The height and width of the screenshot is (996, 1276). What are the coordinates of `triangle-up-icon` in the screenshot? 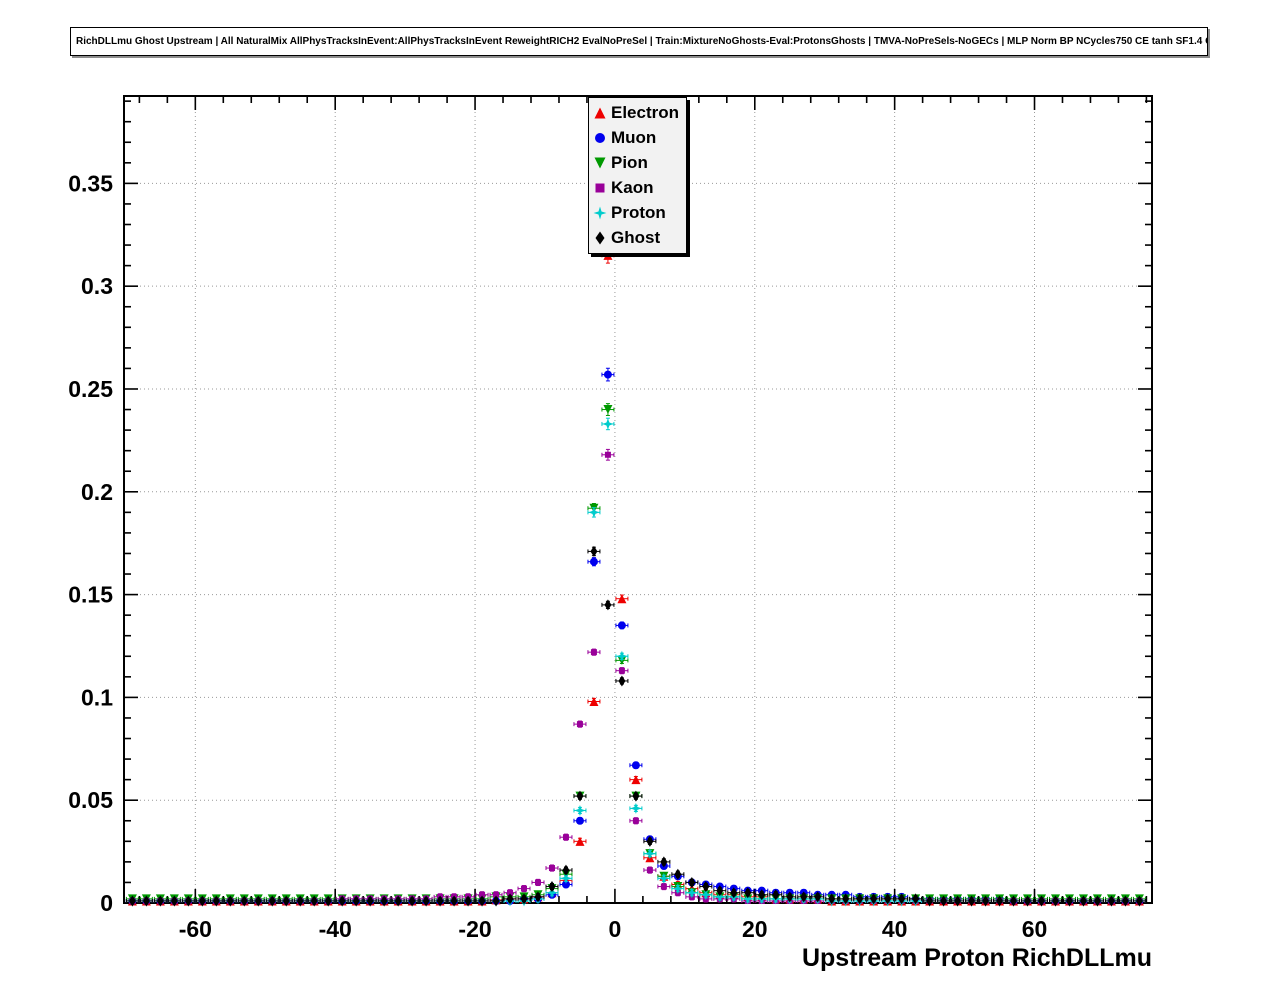 It's located at (600, 112).